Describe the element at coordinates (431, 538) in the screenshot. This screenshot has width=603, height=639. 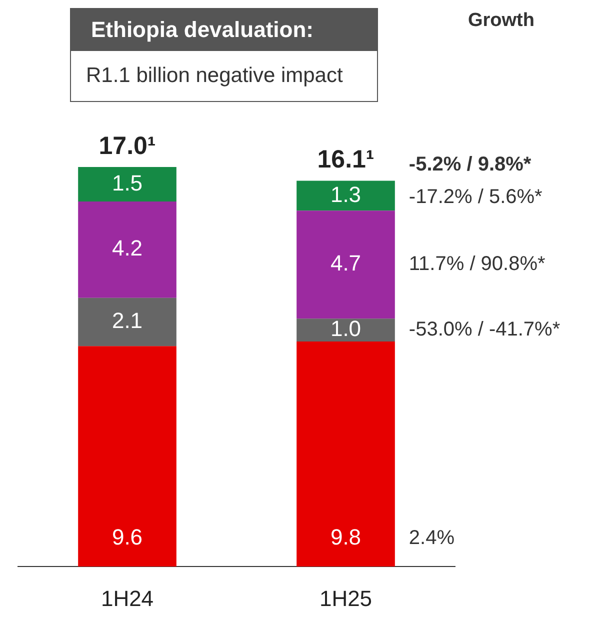
I see `annotation: 2.4%` at that location.